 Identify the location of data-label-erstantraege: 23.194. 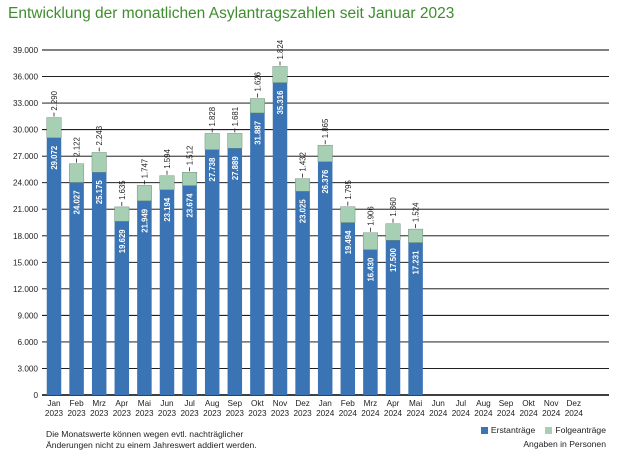
(167, 209).